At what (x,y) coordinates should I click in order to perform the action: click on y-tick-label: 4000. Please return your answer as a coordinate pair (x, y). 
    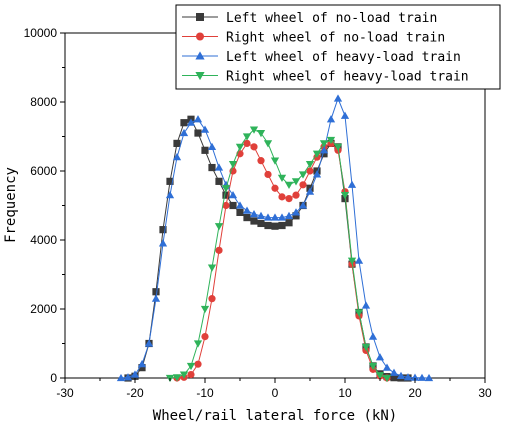
    Looking at the image, I should click on (43, 240).